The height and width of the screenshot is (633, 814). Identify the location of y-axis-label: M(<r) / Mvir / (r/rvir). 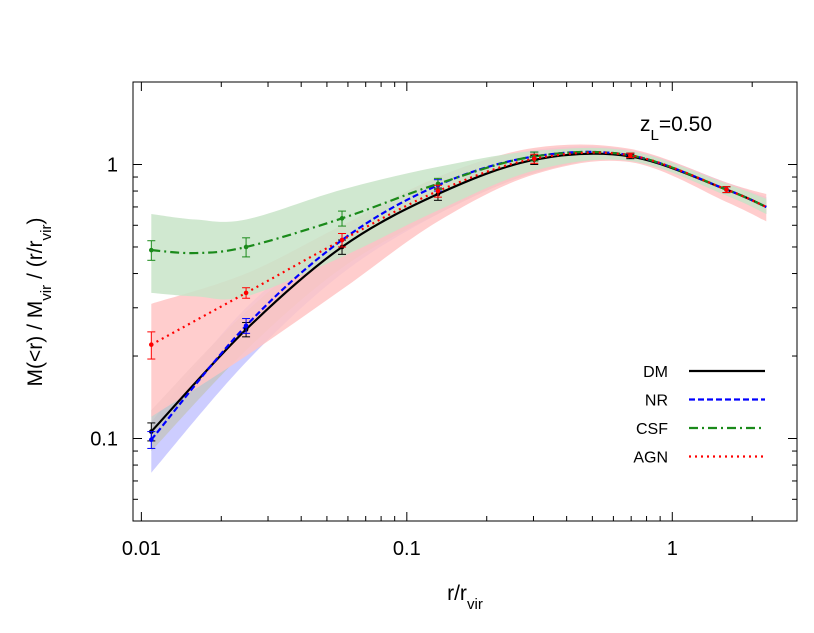
(39, 302).